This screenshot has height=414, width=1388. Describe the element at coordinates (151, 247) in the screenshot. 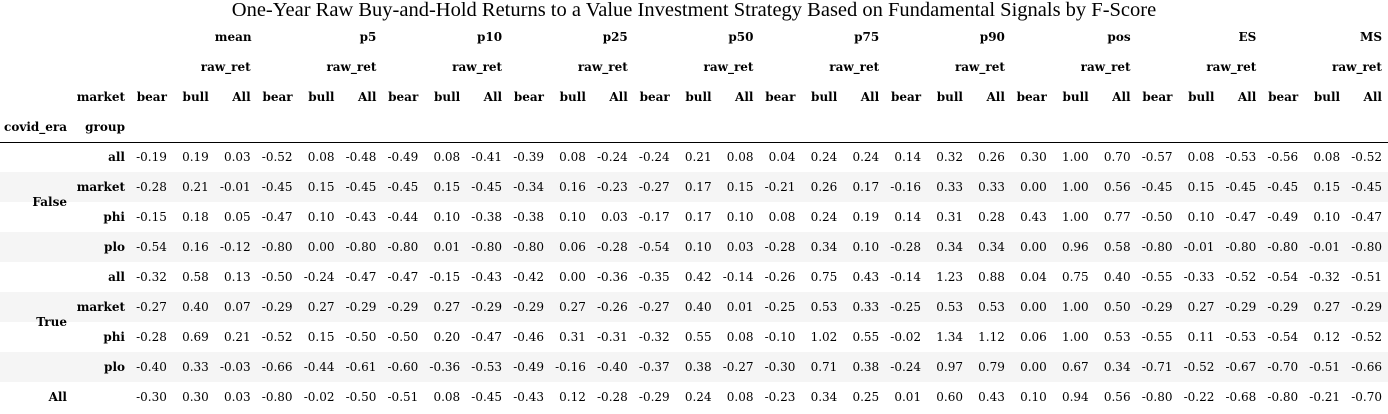

I see `table-cell: -0.54` at that location.